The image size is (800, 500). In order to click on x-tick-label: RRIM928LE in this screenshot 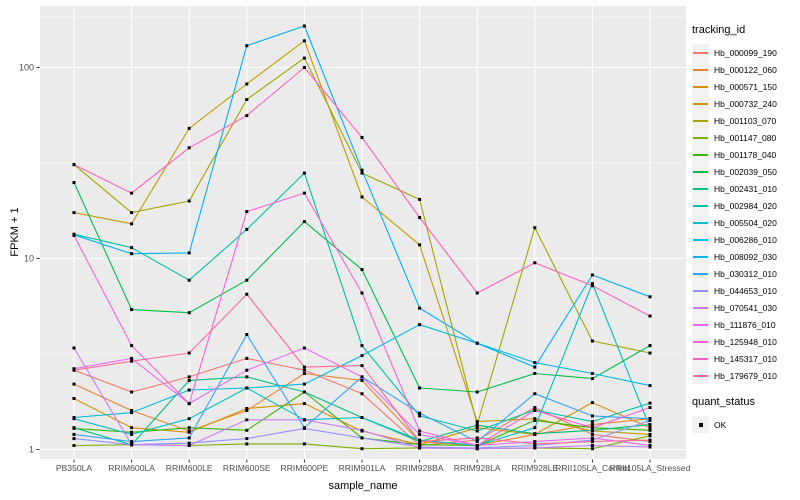, I will do `click(534, 468)`.